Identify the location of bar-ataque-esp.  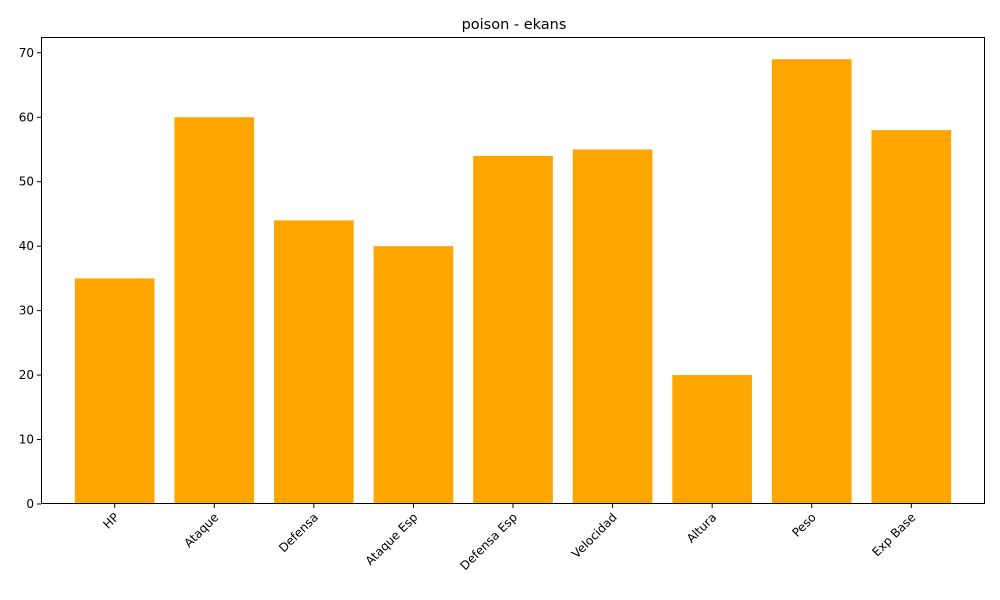
(413, 375).